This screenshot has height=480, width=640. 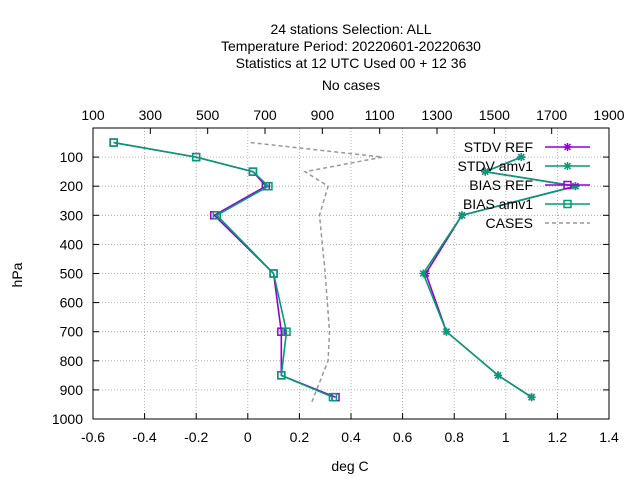 What do you see at coordinates (349, 466) in the screenshot?
I see `x-axis-label: deg C` at bounding box center [349, 466].